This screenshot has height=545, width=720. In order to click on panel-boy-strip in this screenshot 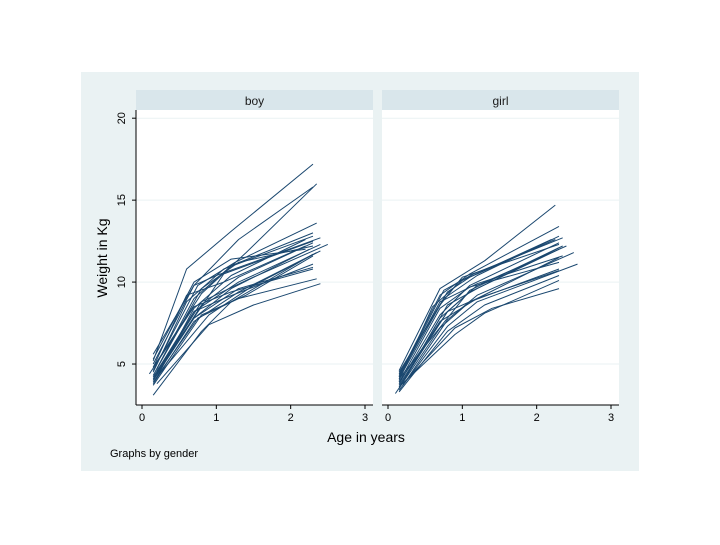, I will do `click(254, 100)`.